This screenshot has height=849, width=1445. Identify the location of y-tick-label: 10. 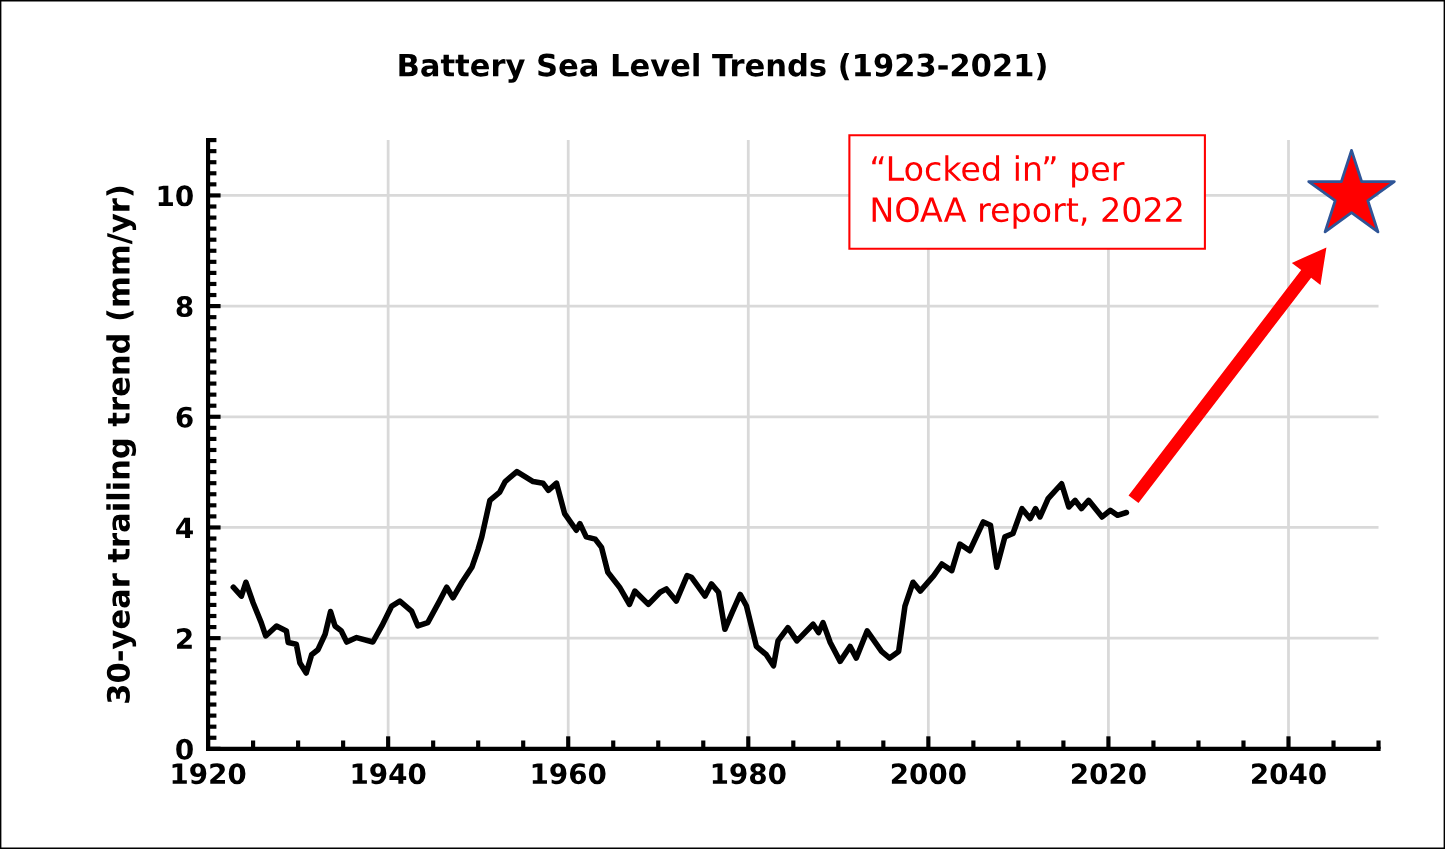
(175, 196).